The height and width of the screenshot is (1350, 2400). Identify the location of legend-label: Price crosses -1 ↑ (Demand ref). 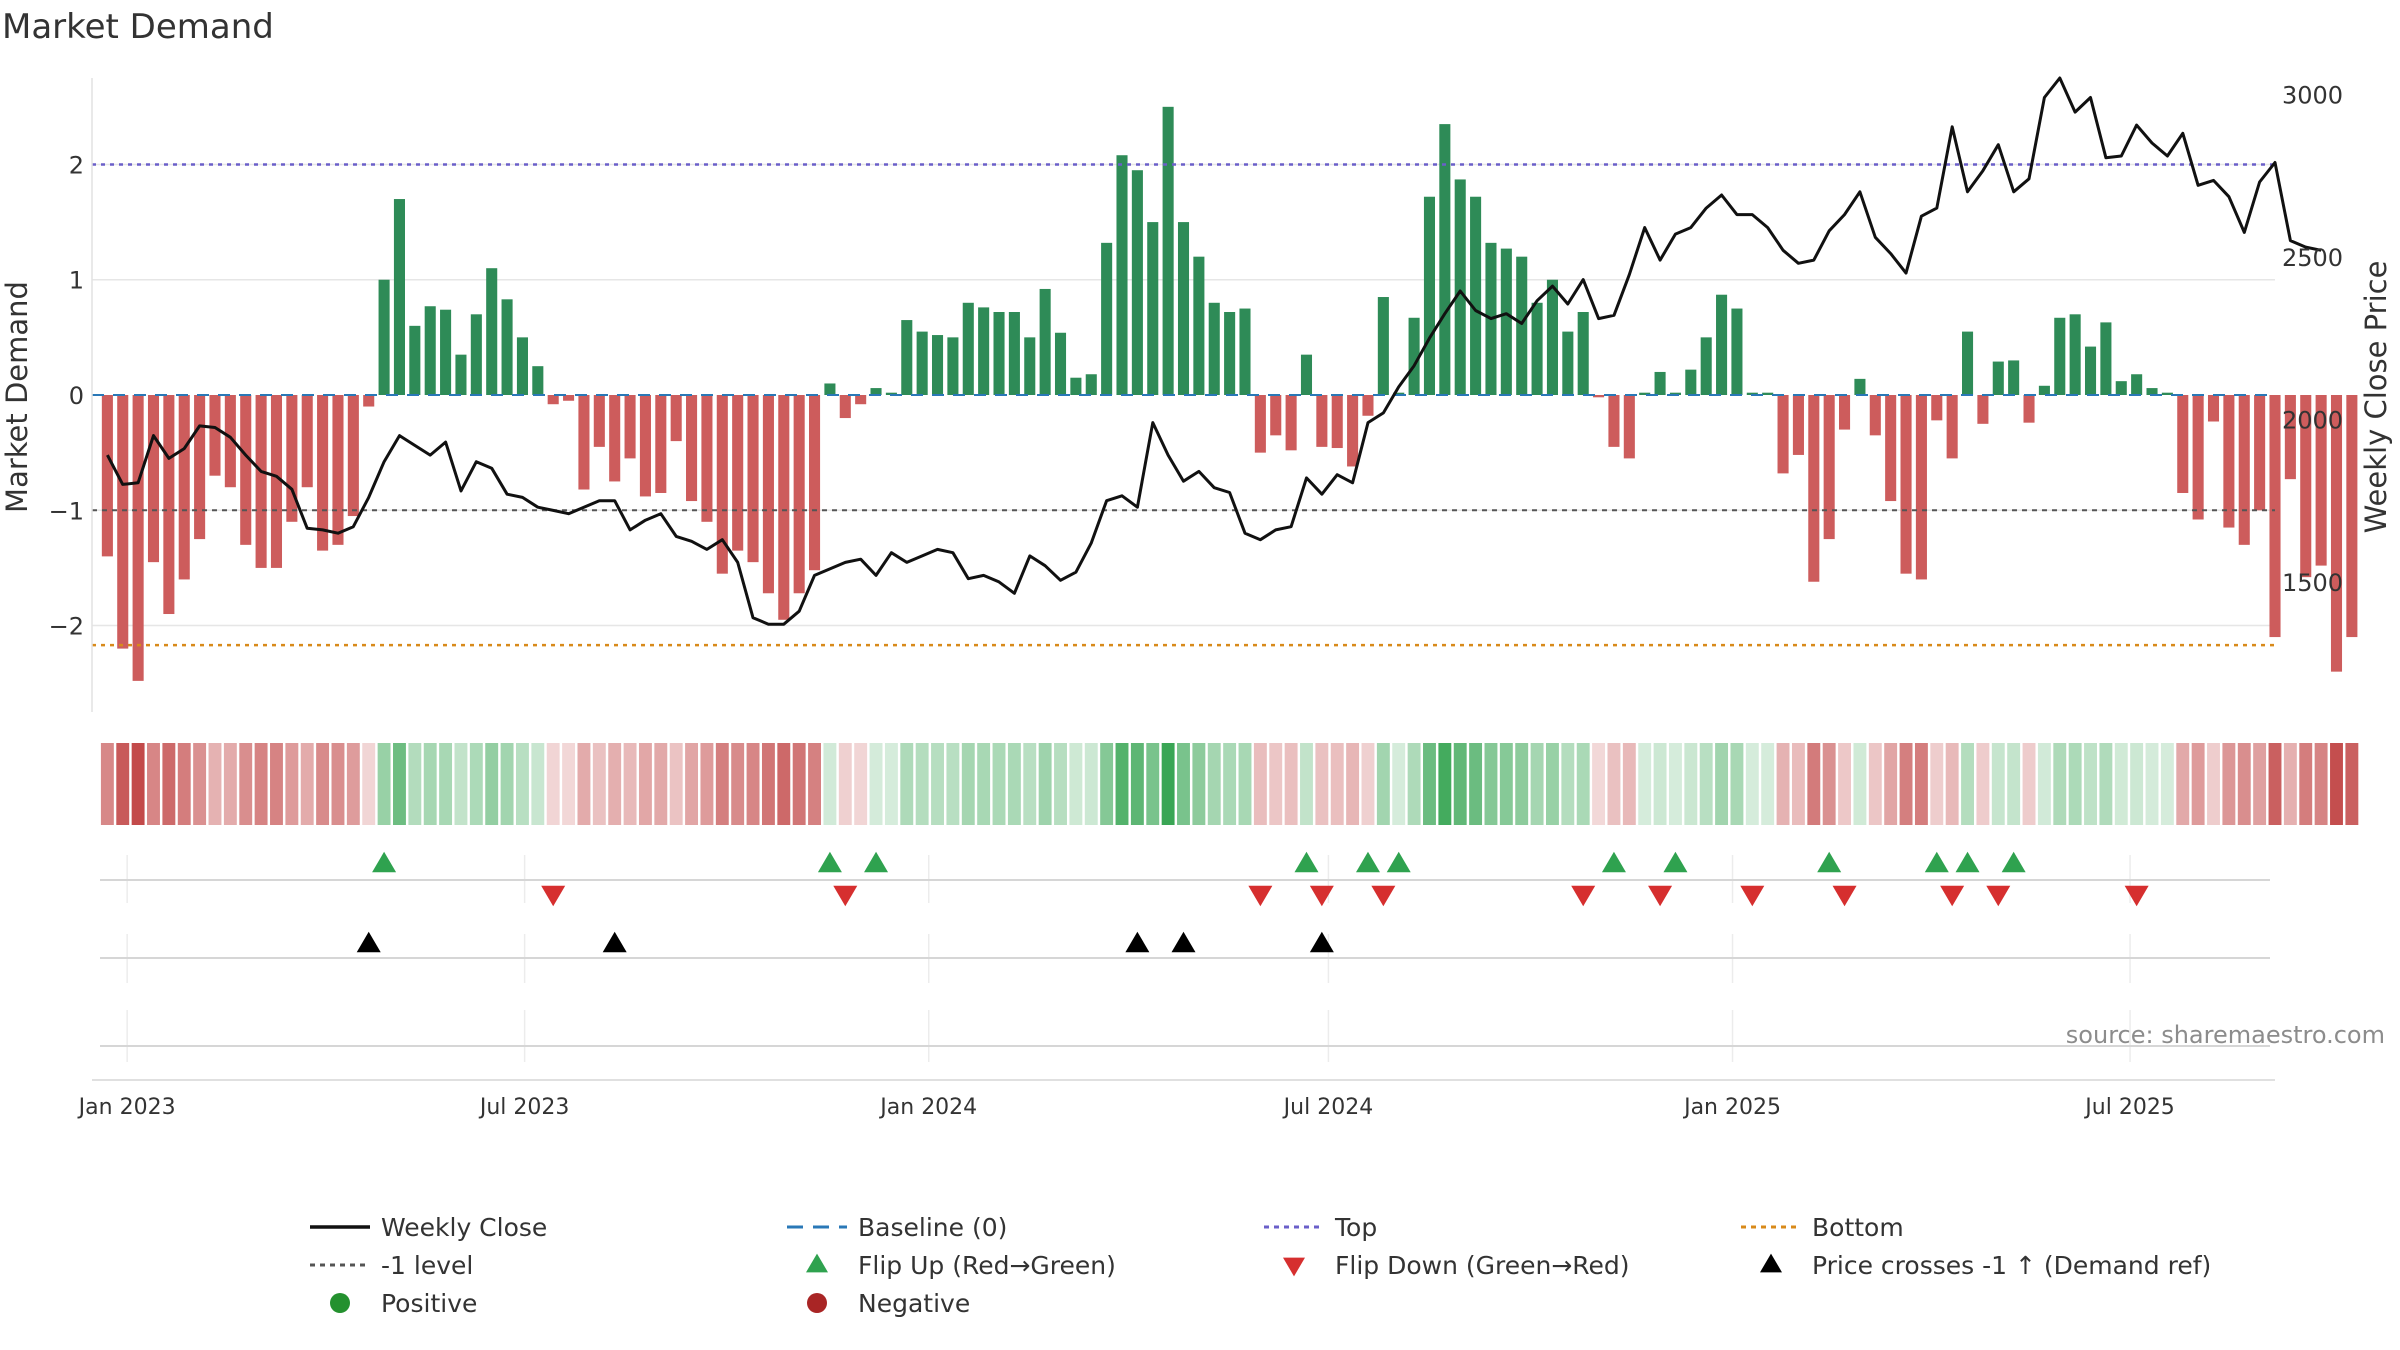
(2011, 1265).